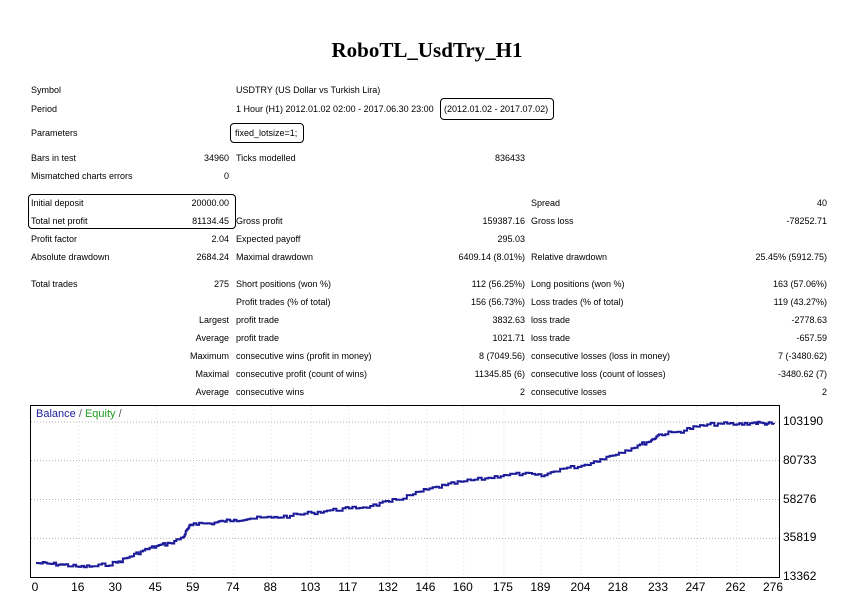 The image size is (854, 596). What do you see at coordinates (800, 459) in the screenshot?
I see `y-tick-label: 80733` at bounding box center [800, 459].